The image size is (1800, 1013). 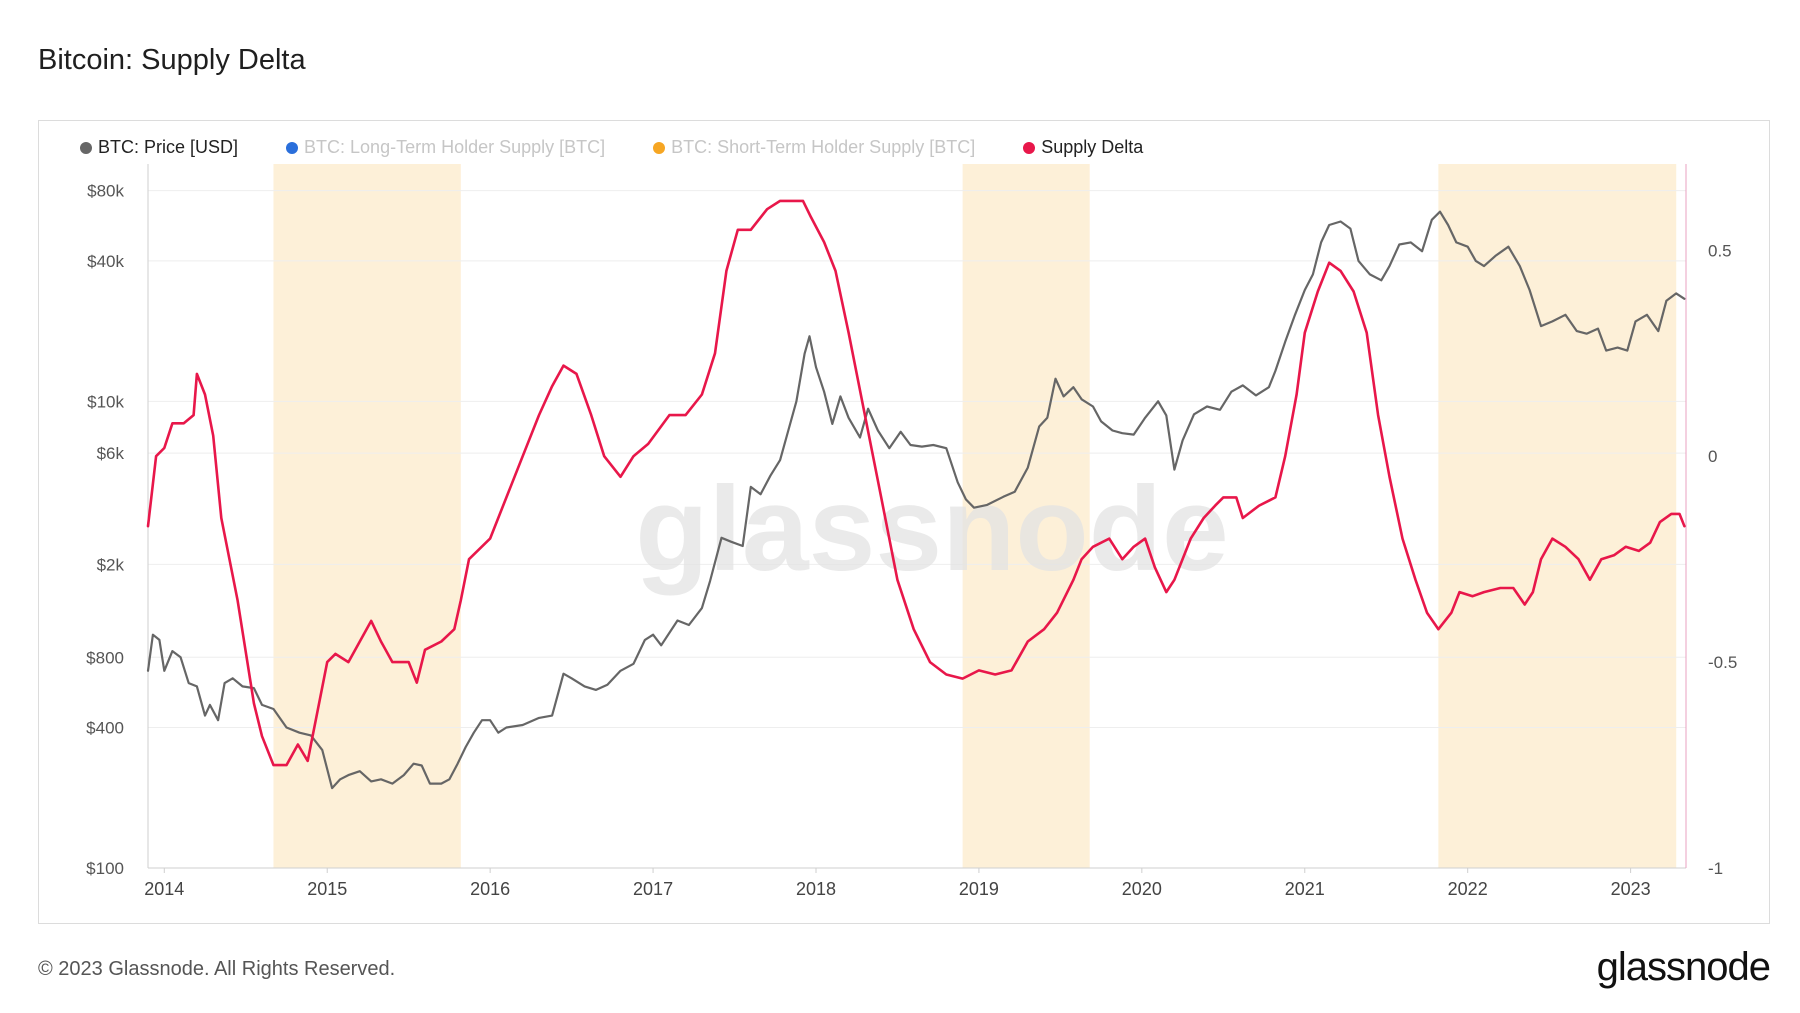 I want to click on legend-label-sth-supply: BTC: Short-Term Holder Supply [BTC], so click(x=823, y=147).